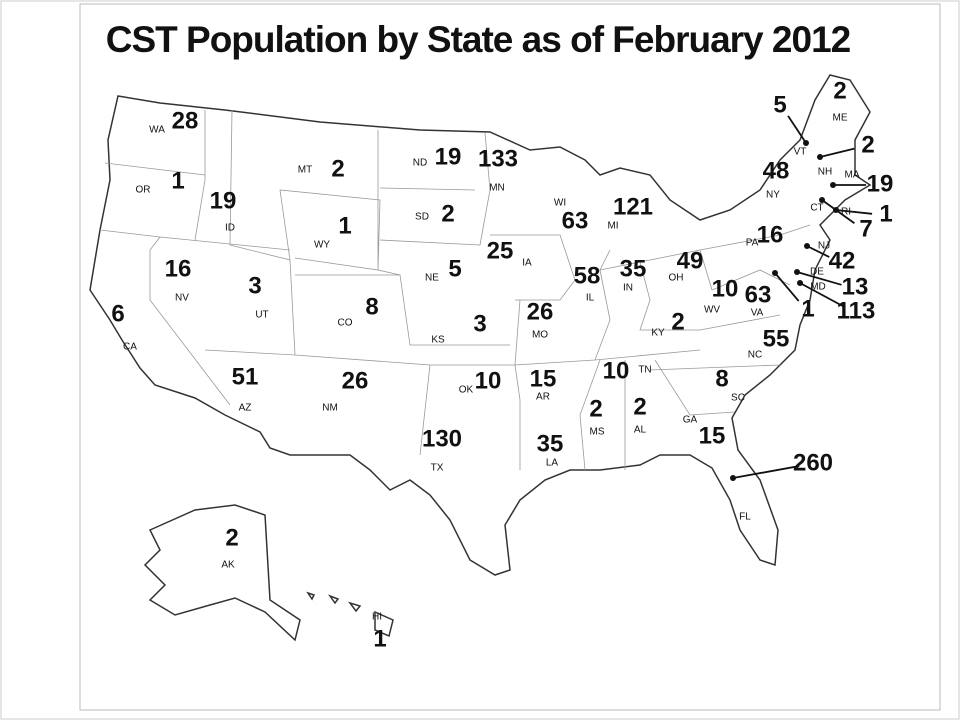 This screenshot has width=960, height=720. Describe the element at coordinates (842, 260) in the screenshot. I see `state-count: 42` at that location.